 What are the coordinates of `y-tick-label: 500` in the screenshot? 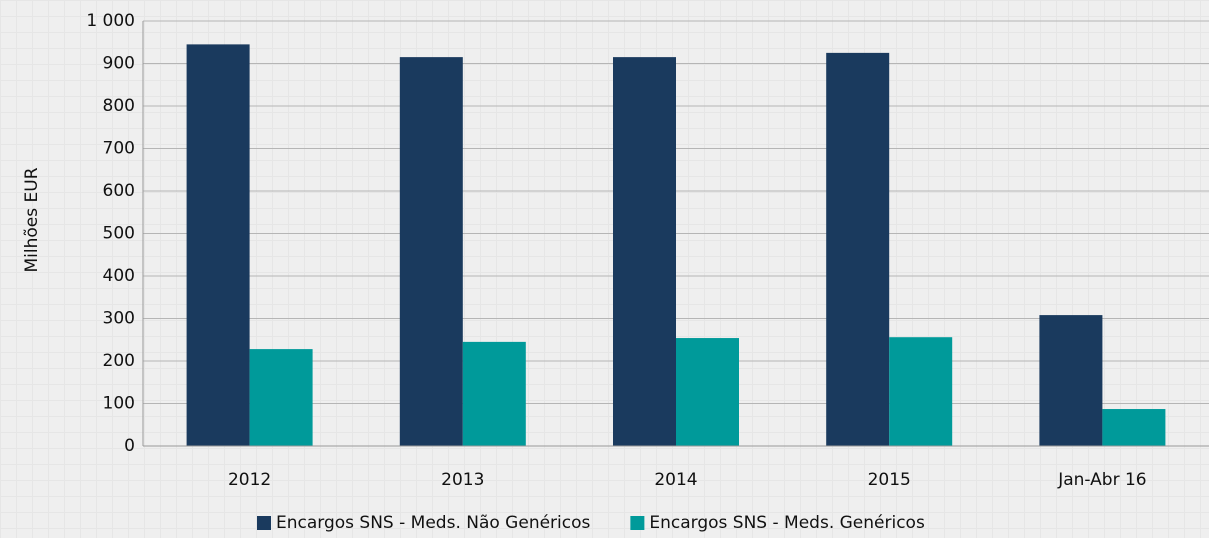 It's located at (119, 234).